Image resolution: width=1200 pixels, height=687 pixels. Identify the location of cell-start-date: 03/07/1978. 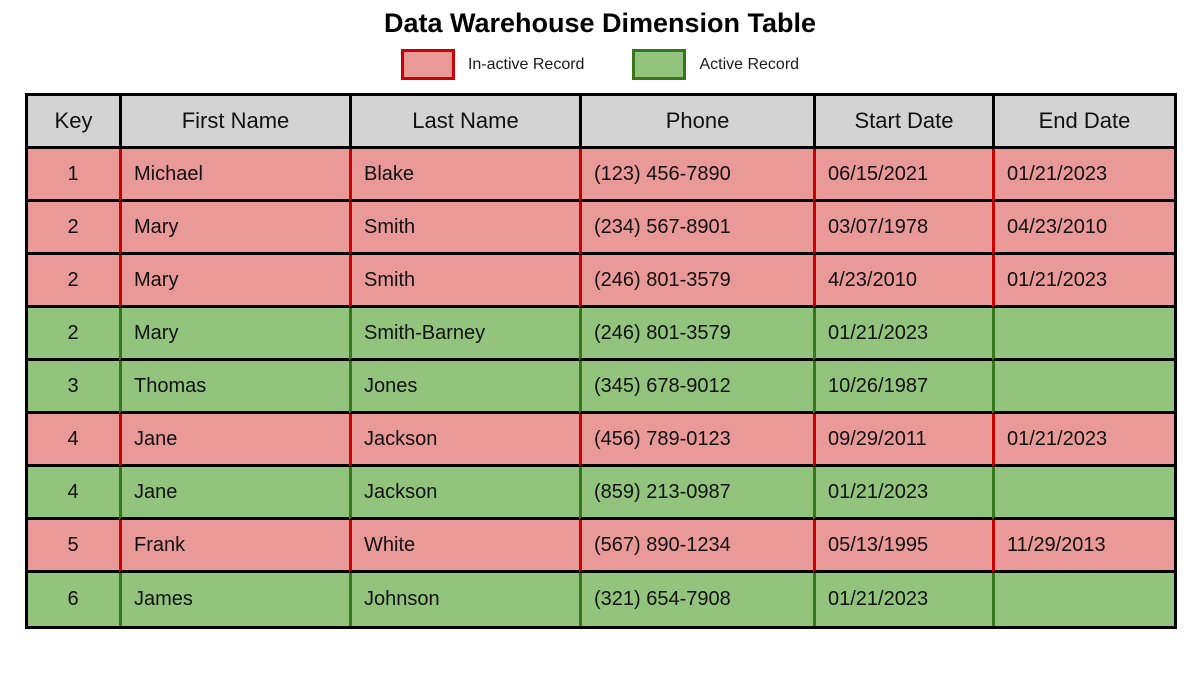
(902, 228).